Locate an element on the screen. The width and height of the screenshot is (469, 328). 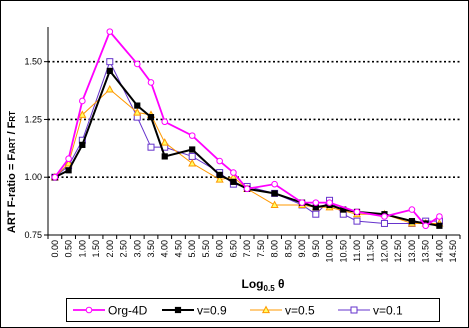
legend-label-2: v=0.5 is located at coordinates (300, 311).